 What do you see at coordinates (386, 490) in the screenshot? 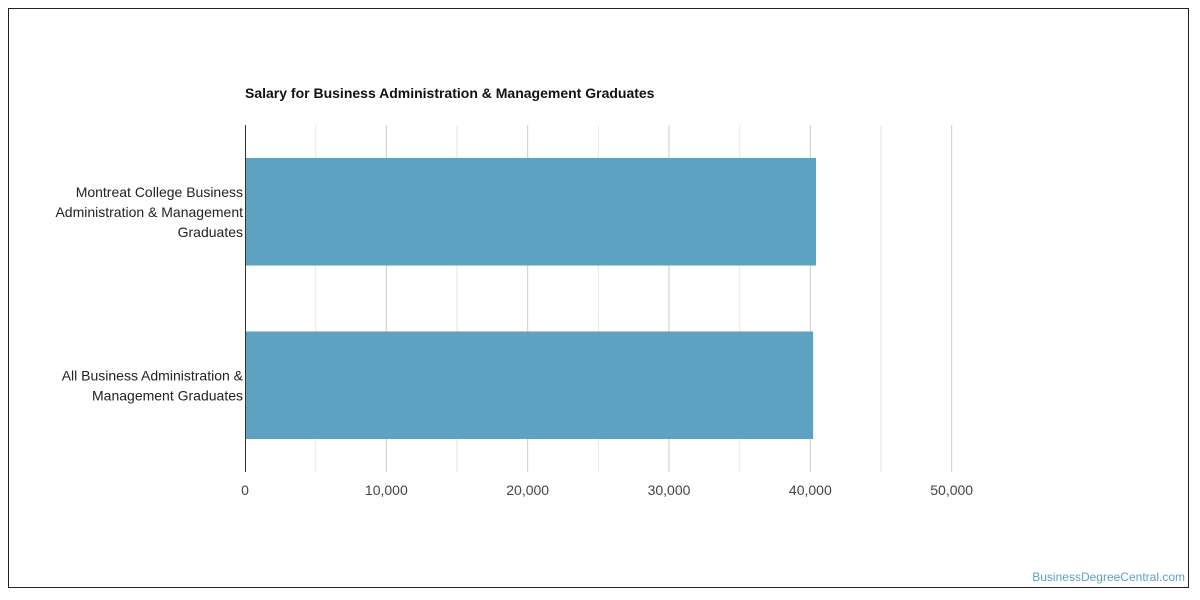
I see `x-tick-label: 10,000` at bounding box center [386, 490].